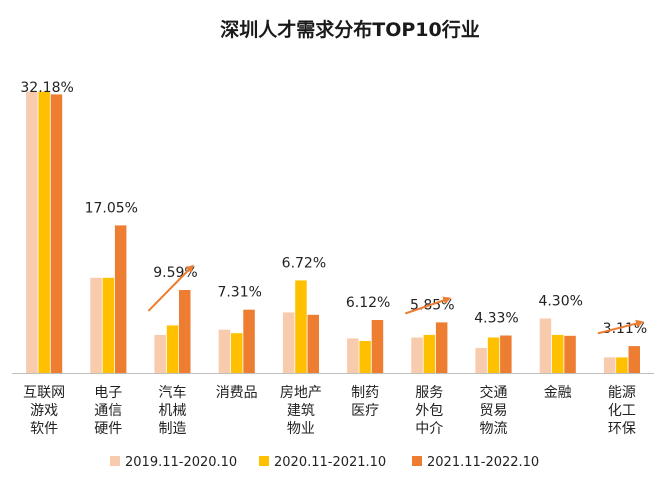  Describe the element at coordinates (237, 393) in the screenshot. I see `category-label-4: 消费品` at that location.